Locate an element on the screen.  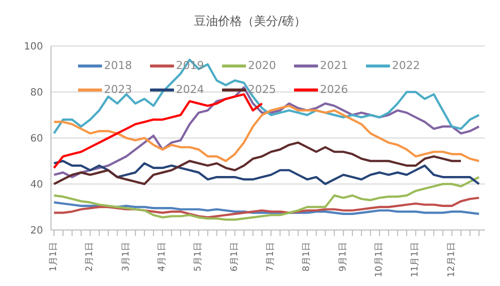
x-tick-label: 6月1日 is located at coordinates (235, 257).